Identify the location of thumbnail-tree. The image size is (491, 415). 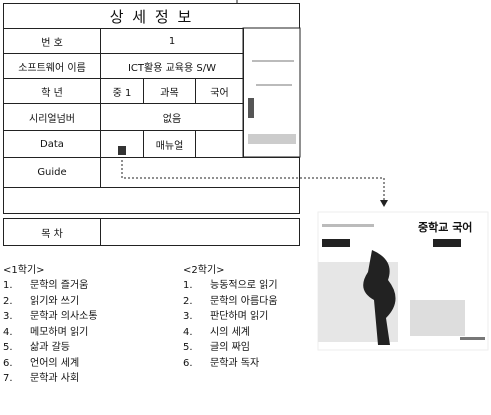
(251, 108).